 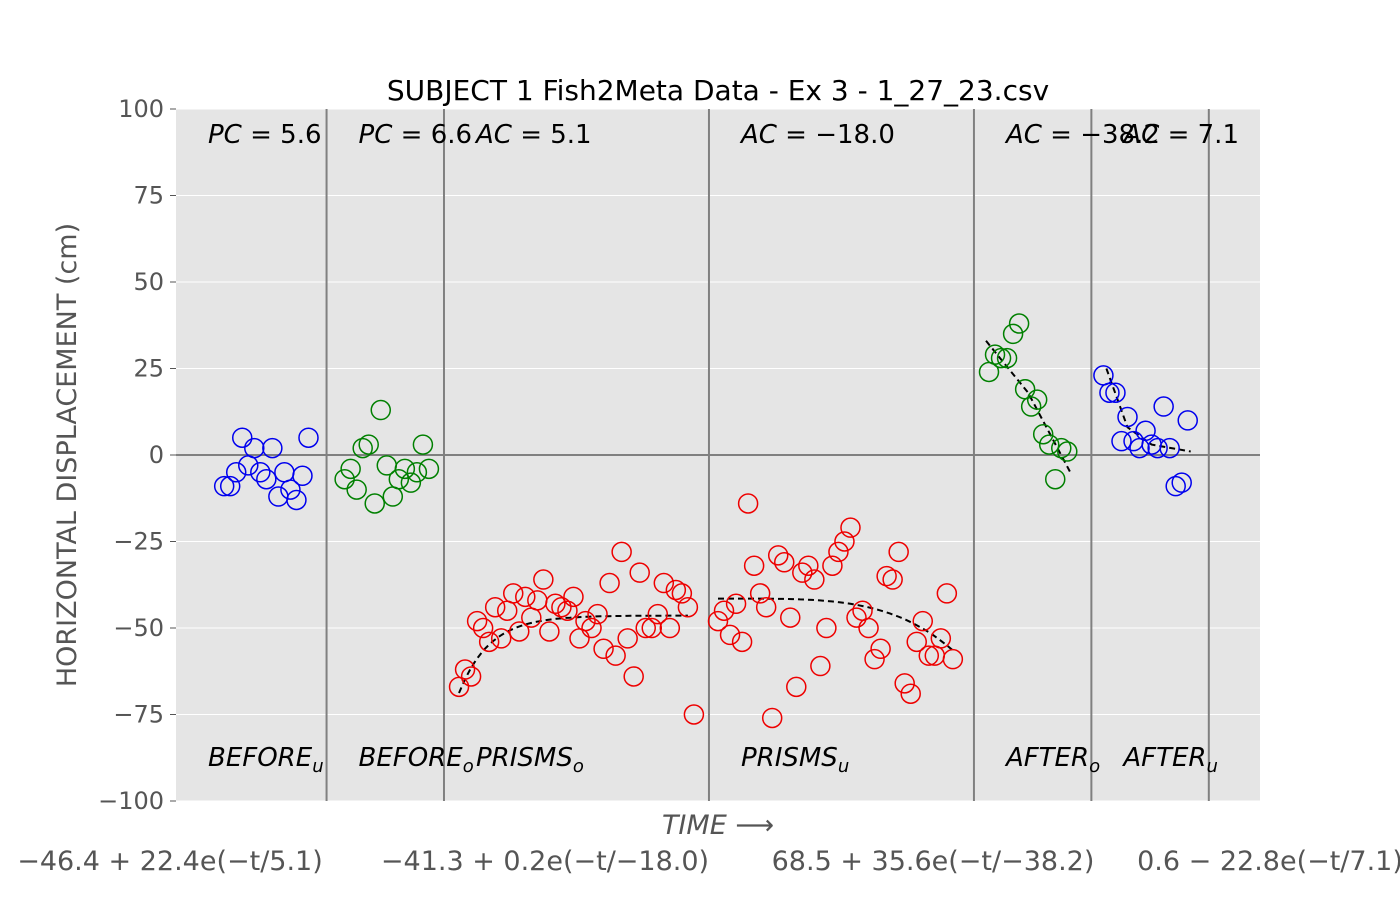 What do you see at coordinates (138, 628) in the screenshot?
I see `y-tick-label: −50` at bounding box center [138, 628].